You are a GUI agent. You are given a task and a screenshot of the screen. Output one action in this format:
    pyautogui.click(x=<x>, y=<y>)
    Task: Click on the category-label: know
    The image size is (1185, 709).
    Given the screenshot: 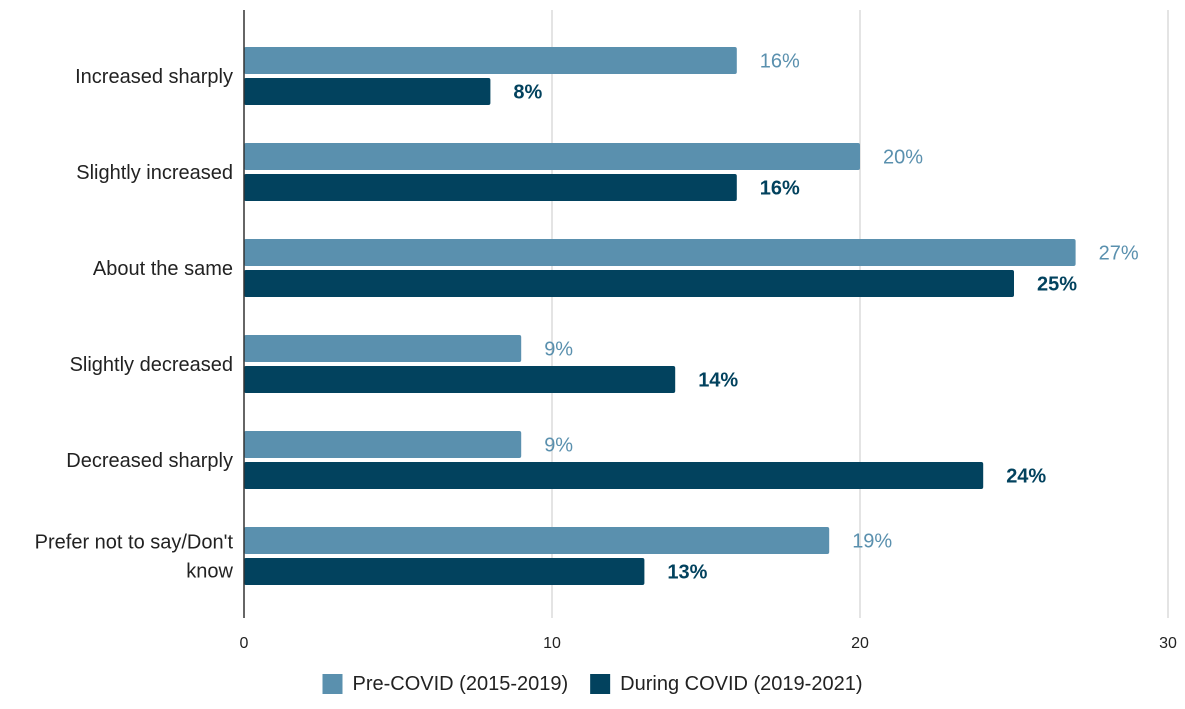 What is the action you would take?
    pyautogui.click(x=209, y=572)
    